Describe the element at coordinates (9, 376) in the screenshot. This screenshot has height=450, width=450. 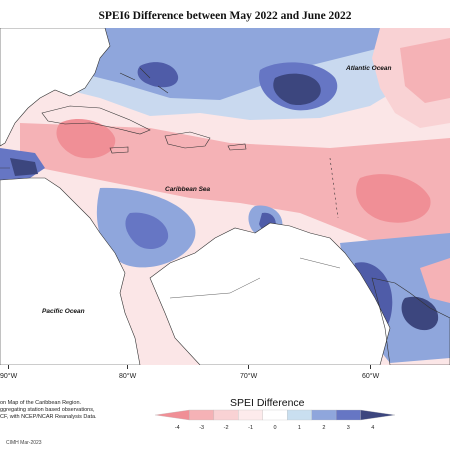
I see `lon-tick-90w: 90°W` at that location.